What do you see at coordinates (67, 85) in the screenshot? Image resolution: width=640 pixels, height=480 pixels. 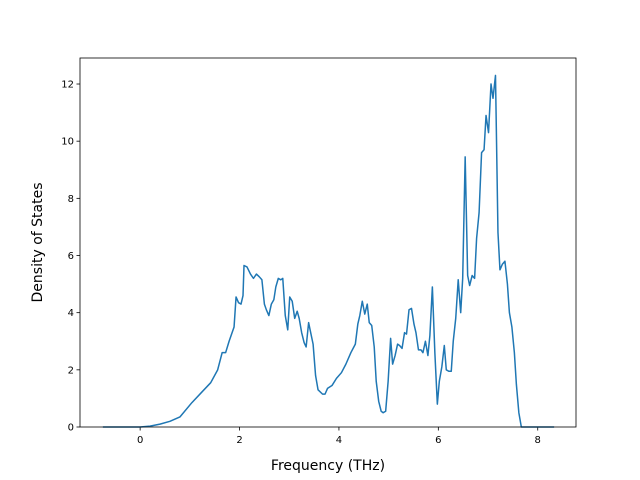 I see `y-tick-label: 12` at bounding box center [67, 85].